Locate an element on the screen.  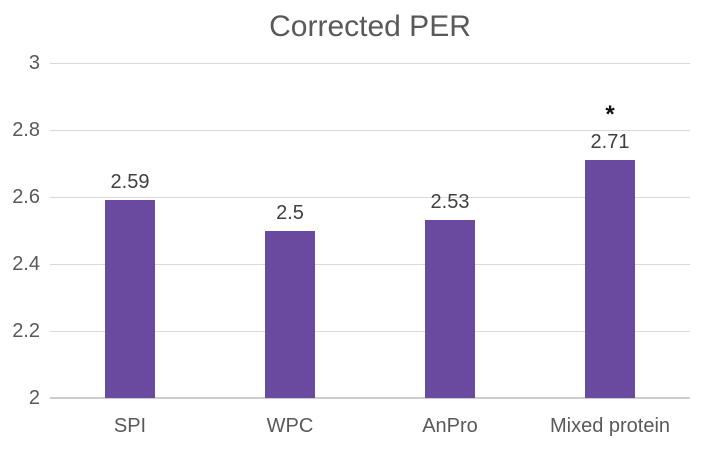
y-tick-label: 2.8 is located at coordinates (26, 130).